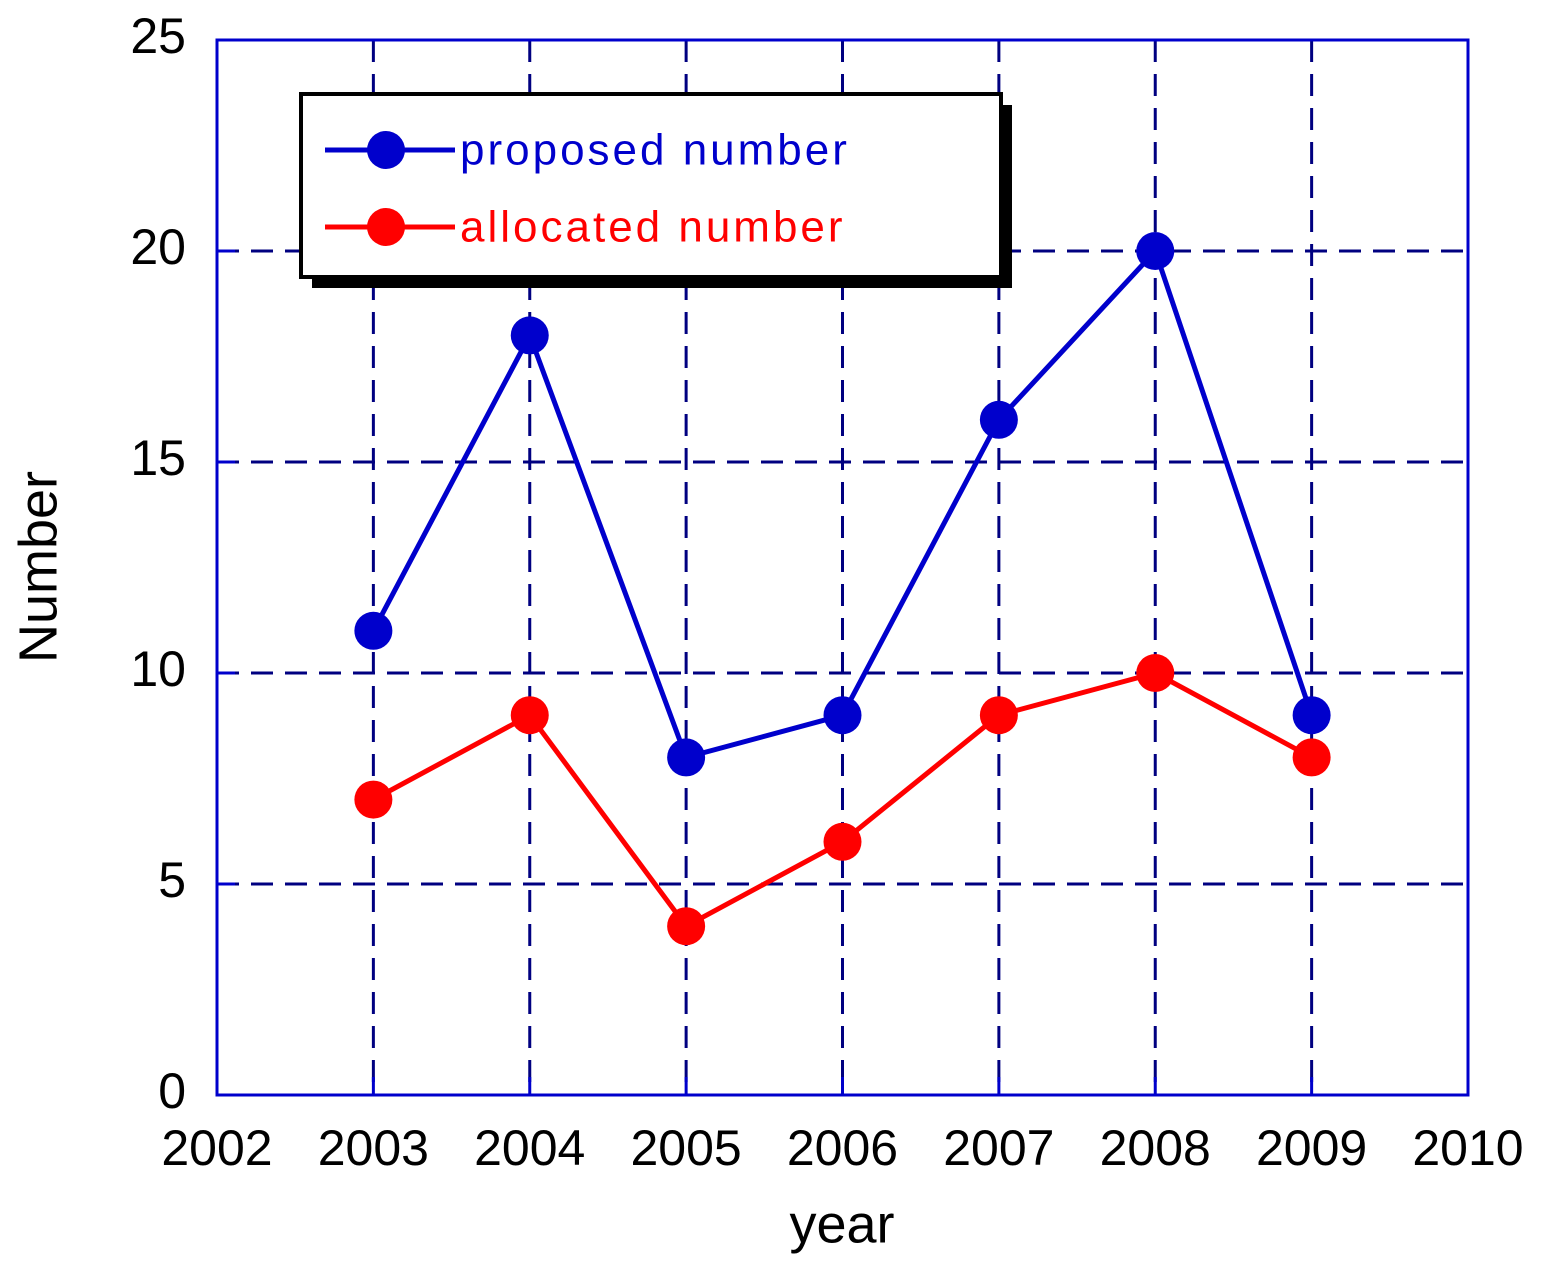 Image resolution: width=1543 pixels, height=1263 pixels. What do you see at coordinates (842, 1148) in the screenshot?
I see `x-tick-label: 2006` at bounding box center [842, 1148].